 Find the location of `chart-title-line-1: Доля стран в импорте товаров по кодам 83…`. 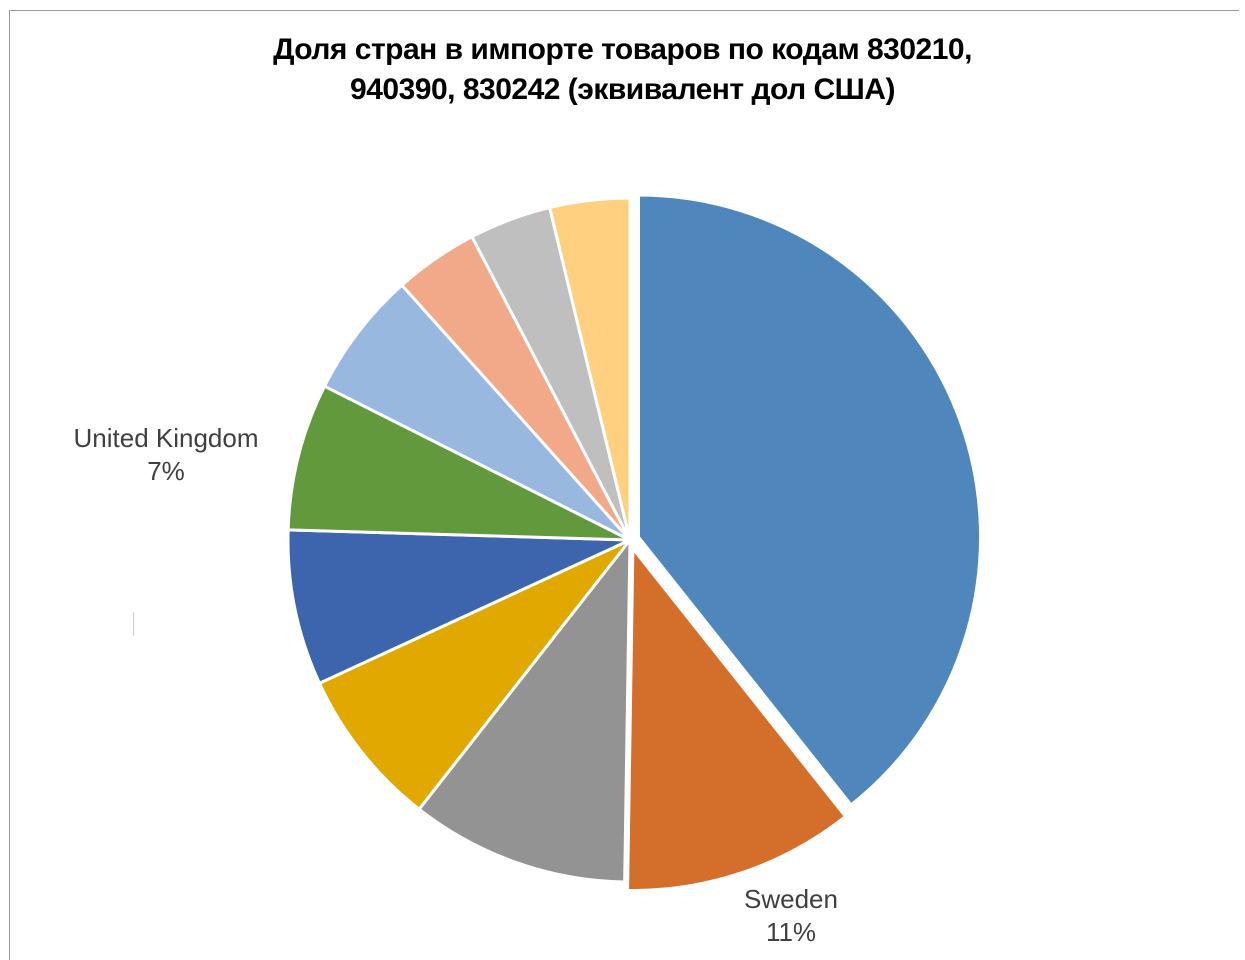

chart-title-line-1: Доля стран в импорте товаров по кодам 83… is located at coordinates (622, 49).